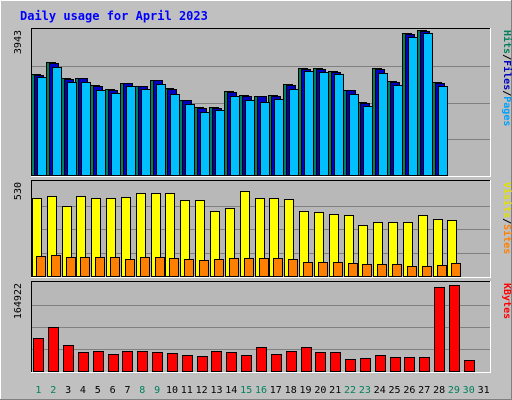 The image size is (512, 400). Describe the element at coordinates (157, 390) in the screenshot. I see `x-tick-day-9: 9` at that location.